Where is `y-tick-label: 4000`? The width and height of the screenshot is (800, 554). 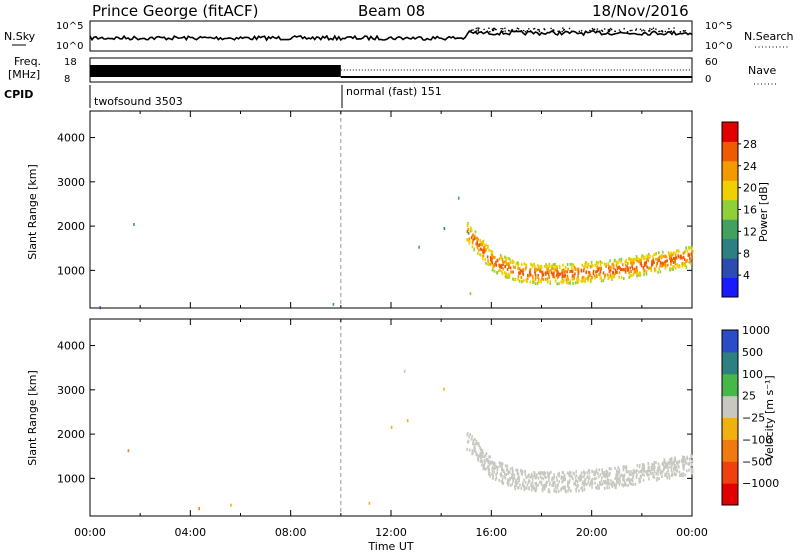
y-tick-label: 4000 is located at coordinates (71, 346).